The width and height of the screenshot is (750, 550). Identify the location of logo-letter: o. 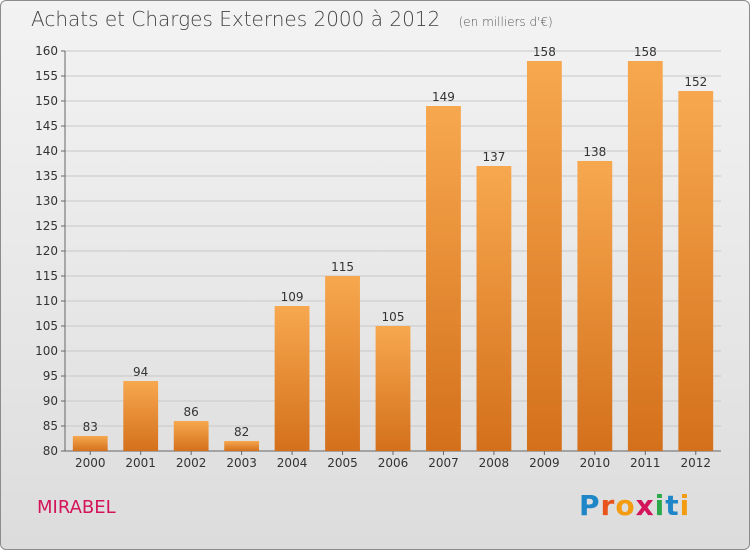
(625, 505).